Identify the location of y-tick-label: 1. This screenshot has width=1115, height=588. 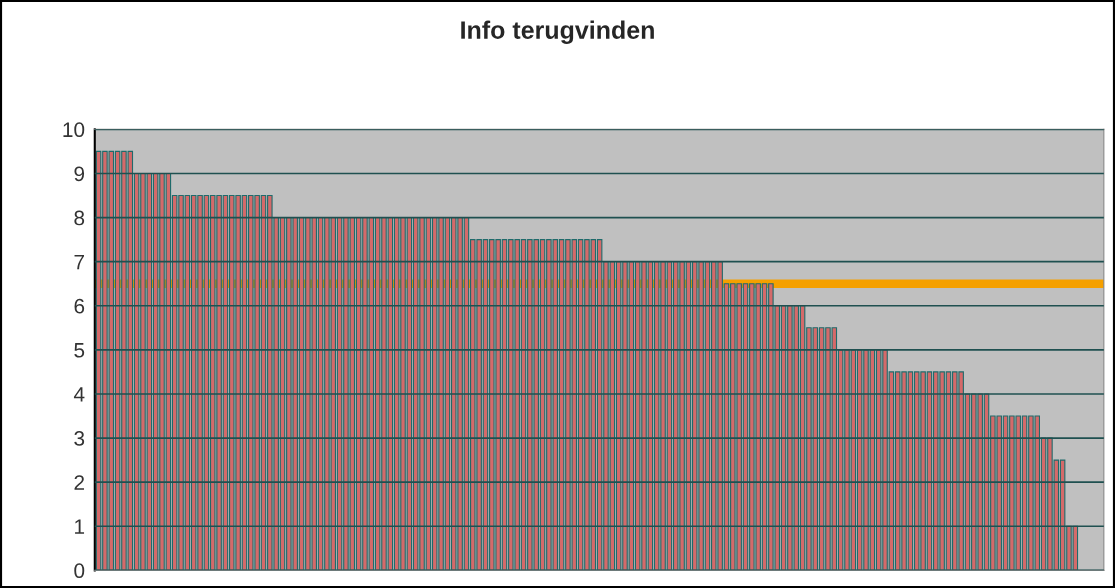
(80, 526).